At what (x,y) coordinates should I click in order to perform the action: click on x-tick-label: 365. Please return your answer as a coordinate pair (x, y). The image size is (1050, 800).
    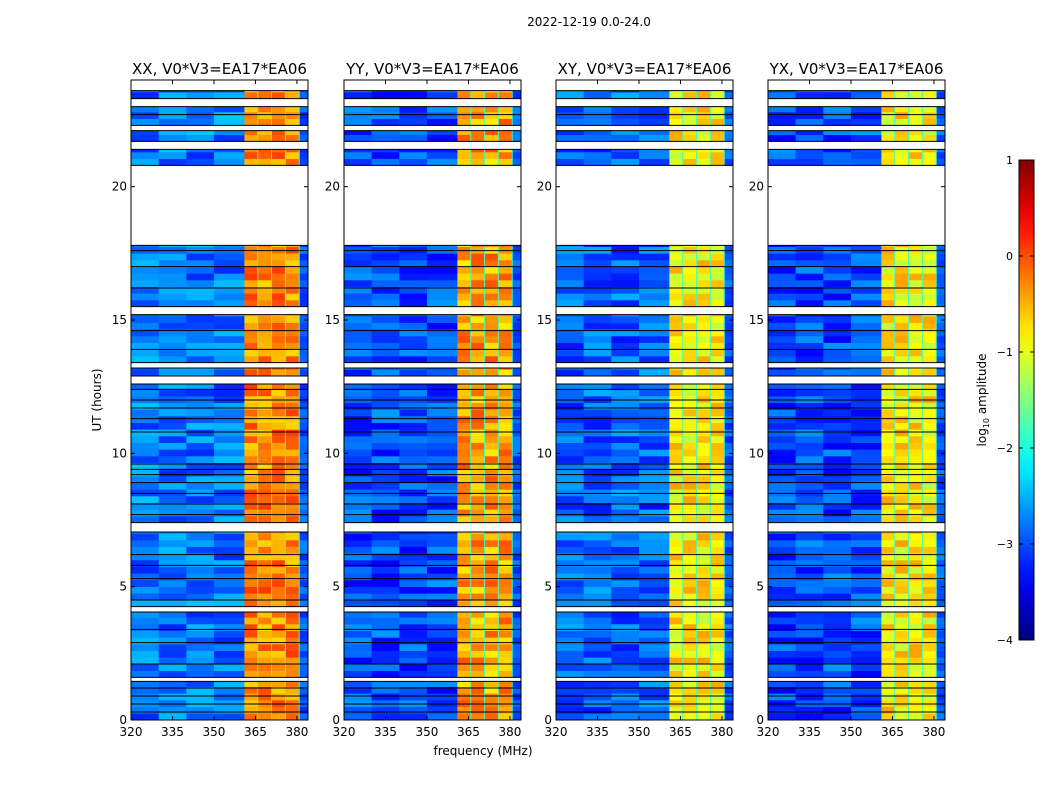
    Looking at the image, I should click on (255, 732).